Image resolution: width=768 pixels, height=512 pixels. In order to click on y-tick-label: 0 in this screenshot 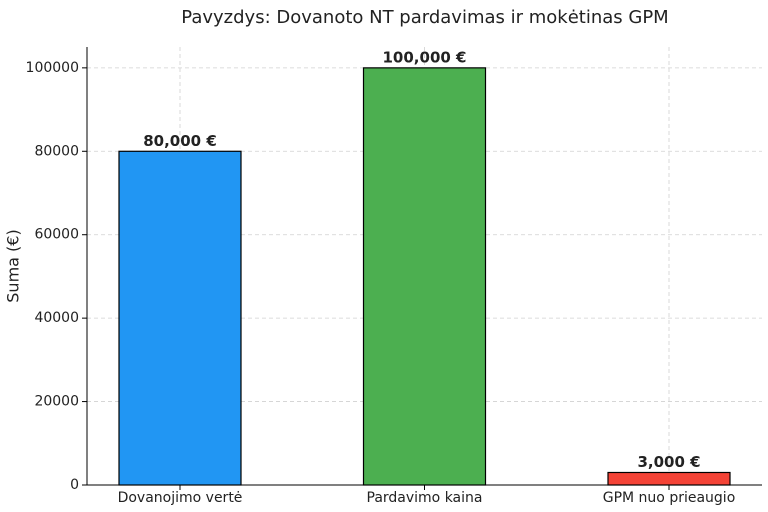, I will do `click(74, 485)`.